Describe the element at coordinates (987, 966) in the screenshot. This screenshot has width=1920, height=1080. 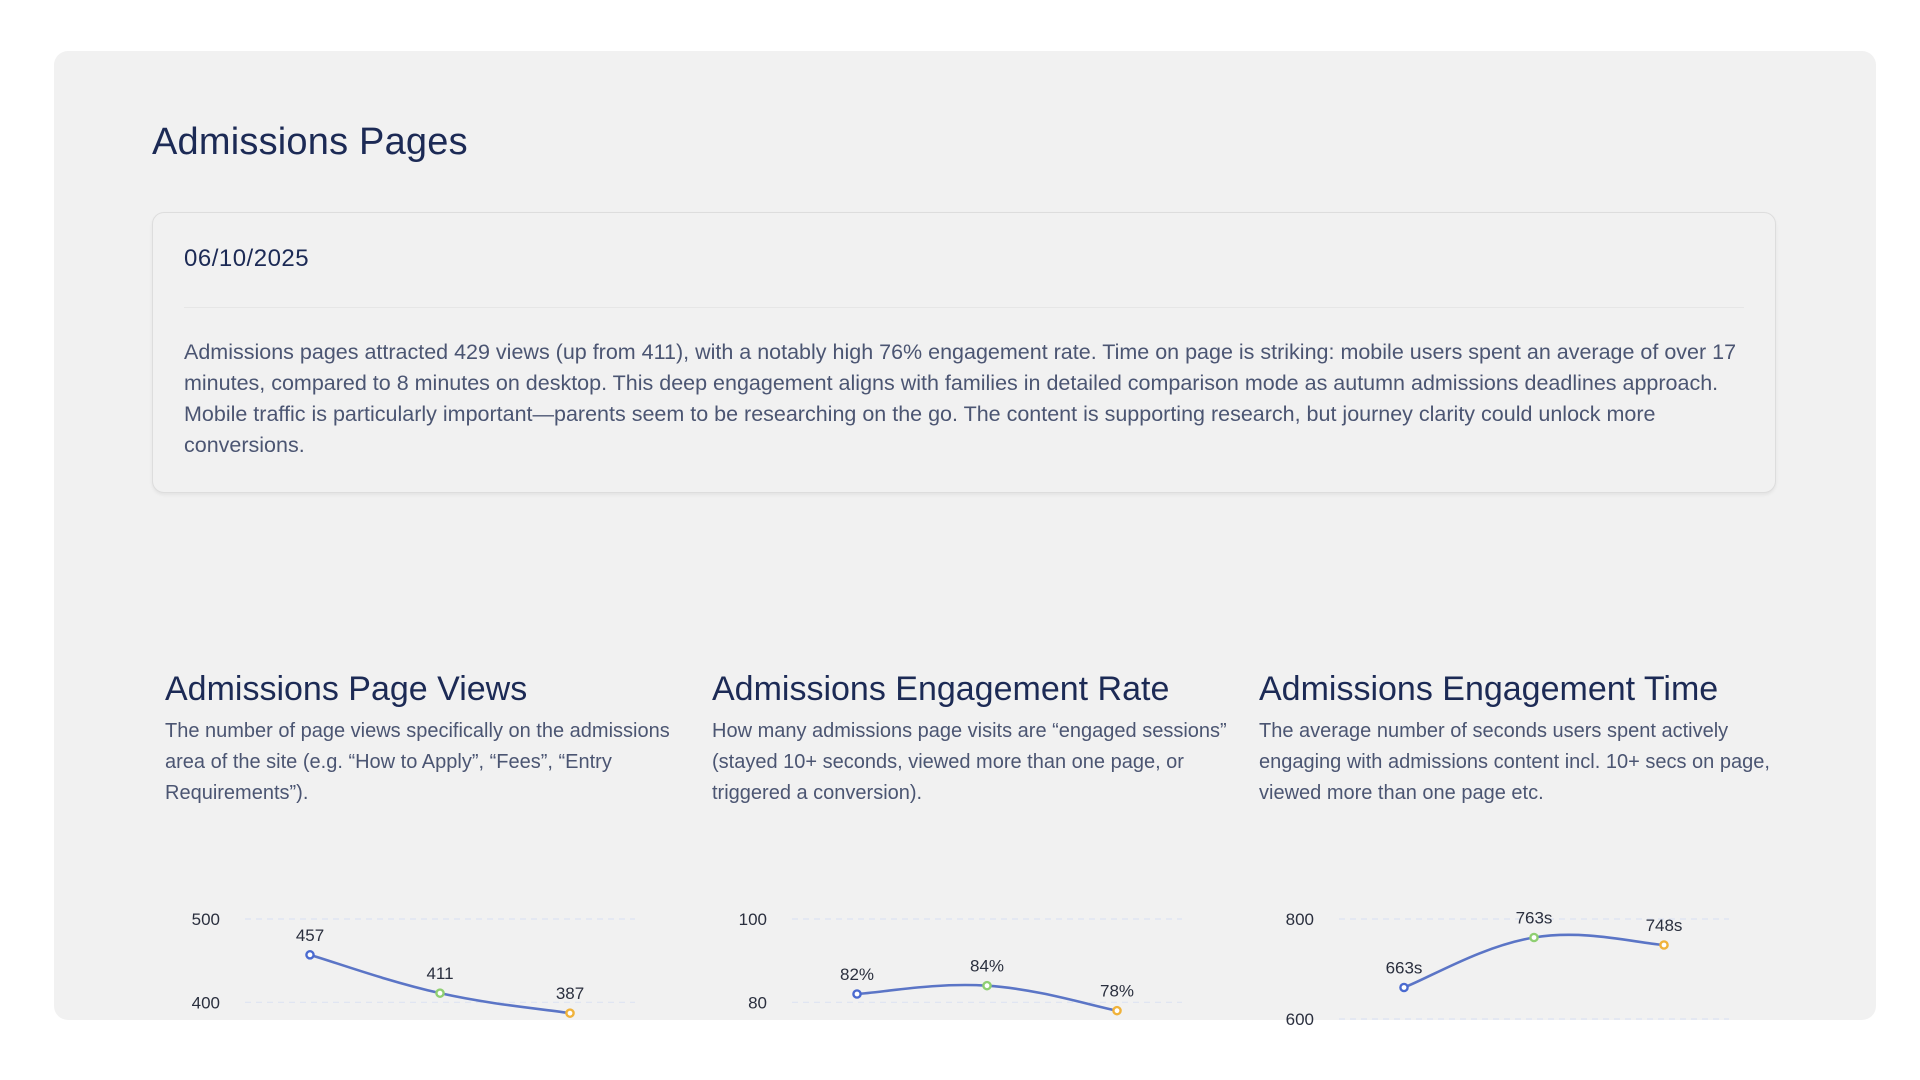
I see `chart2-data-label: 84%` at that location.